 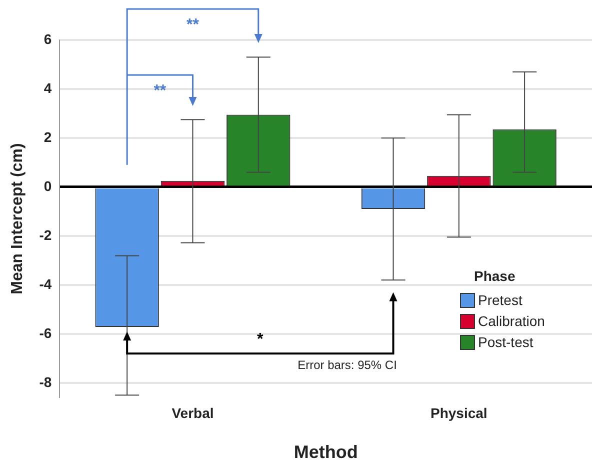 I want to click on annotation: Error bars: 95% CI, so click(x=347, y=365).